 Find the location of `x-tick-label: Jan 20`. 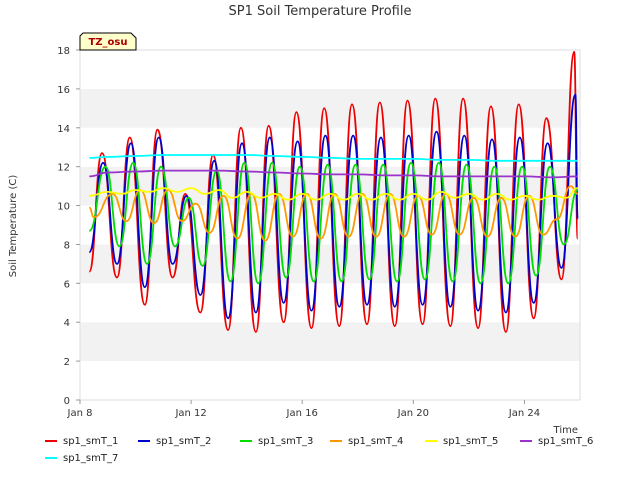

x-tick-label: Jan 20 is located at coordinates (413, 413).